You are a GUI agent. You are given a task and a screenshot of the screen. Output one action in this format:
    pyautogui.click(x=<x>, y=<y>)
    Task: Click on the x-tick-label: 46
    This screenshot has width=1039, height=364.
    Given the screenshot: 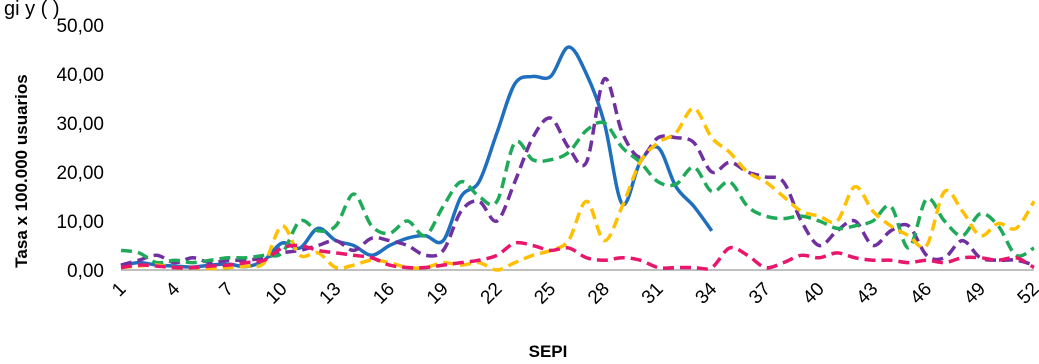 What is the action you would take?
    pyautogui.click(x=921, y=294)
    